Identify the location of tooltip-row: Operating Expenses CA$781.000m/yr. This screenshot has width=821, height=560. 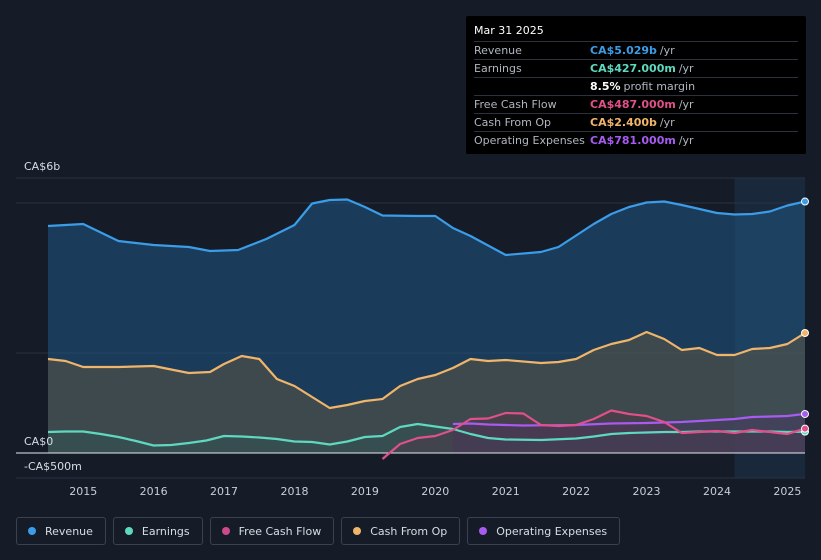
(636, 140).